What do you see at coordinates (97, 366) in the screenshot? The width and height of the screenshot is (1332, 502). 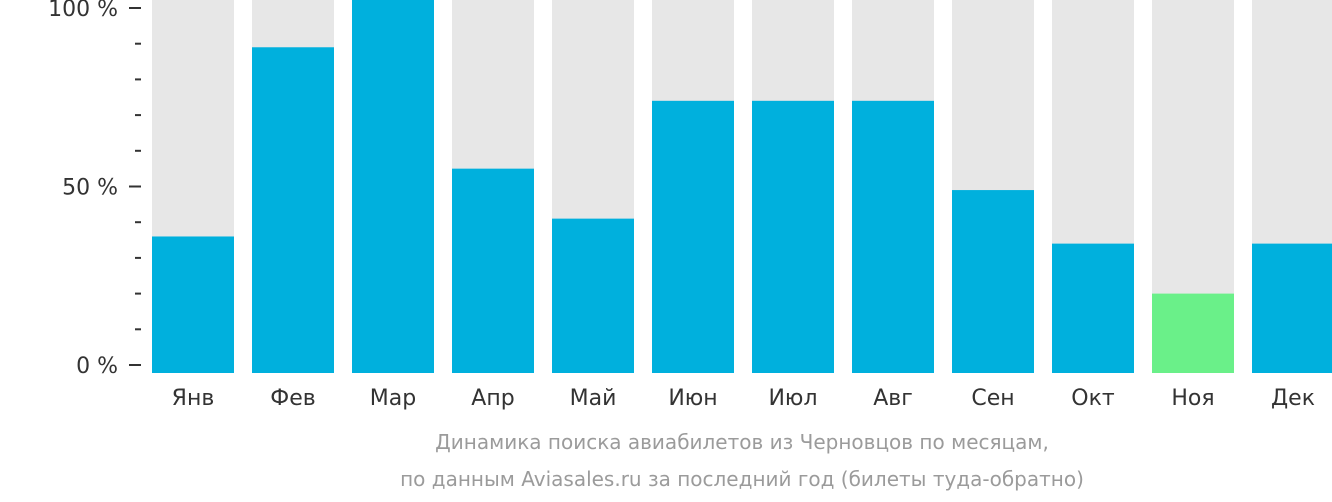 I see `y-tick-label: 0 %` at bounding box center [97, 366].